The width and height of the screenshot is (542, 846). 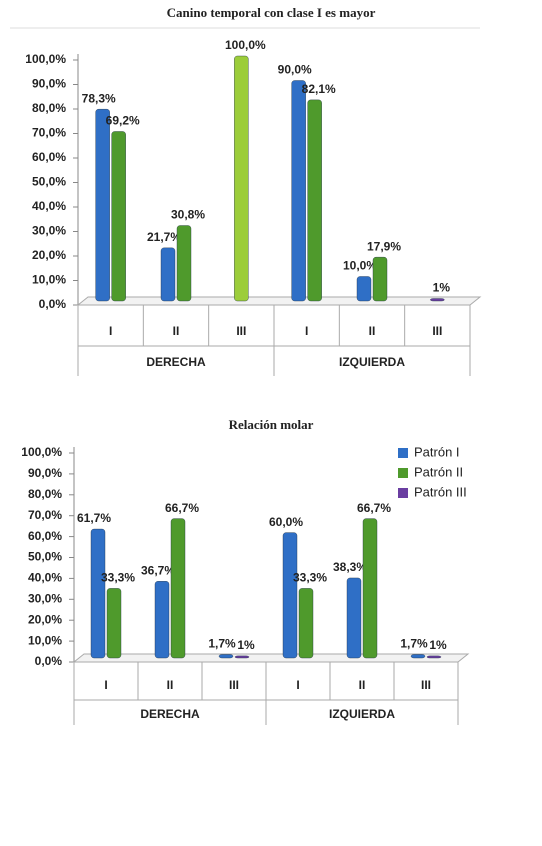 What do you see at coordinates (94, 518) in the screenshot?
I see `value-label: 61,7%` at bounding box center [94, 518].